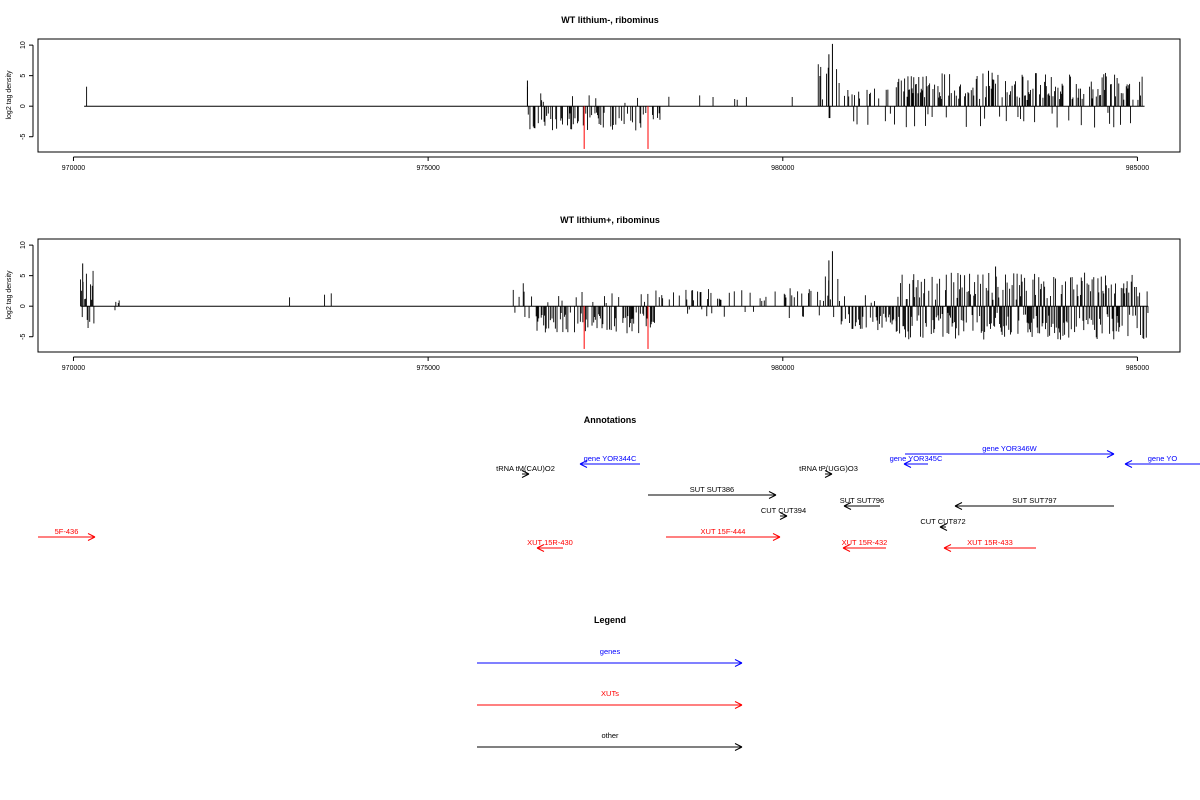 The width and height of the screenshot is (1200, 800). I want to click on annotation-label: XUT 15R-433, so click(990, 542).